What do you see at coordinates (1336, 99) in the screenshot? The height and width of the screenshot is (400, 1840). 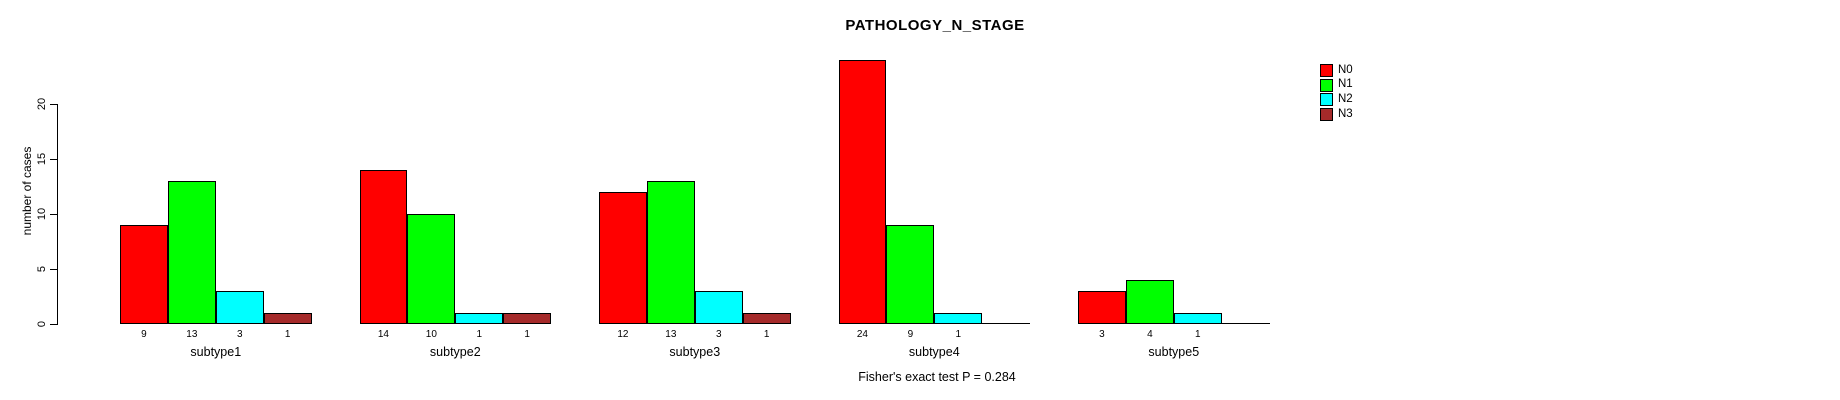 I see `legend-item-N2: N2` at bounding box center [1336, 99].